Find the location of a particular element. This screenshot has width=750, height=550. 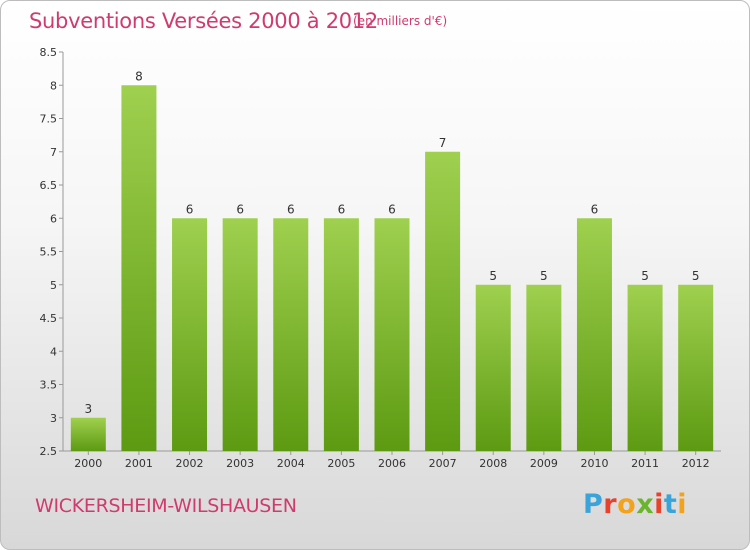

x-tick-label-2010: 2010 is located at coordinates (594, 463).